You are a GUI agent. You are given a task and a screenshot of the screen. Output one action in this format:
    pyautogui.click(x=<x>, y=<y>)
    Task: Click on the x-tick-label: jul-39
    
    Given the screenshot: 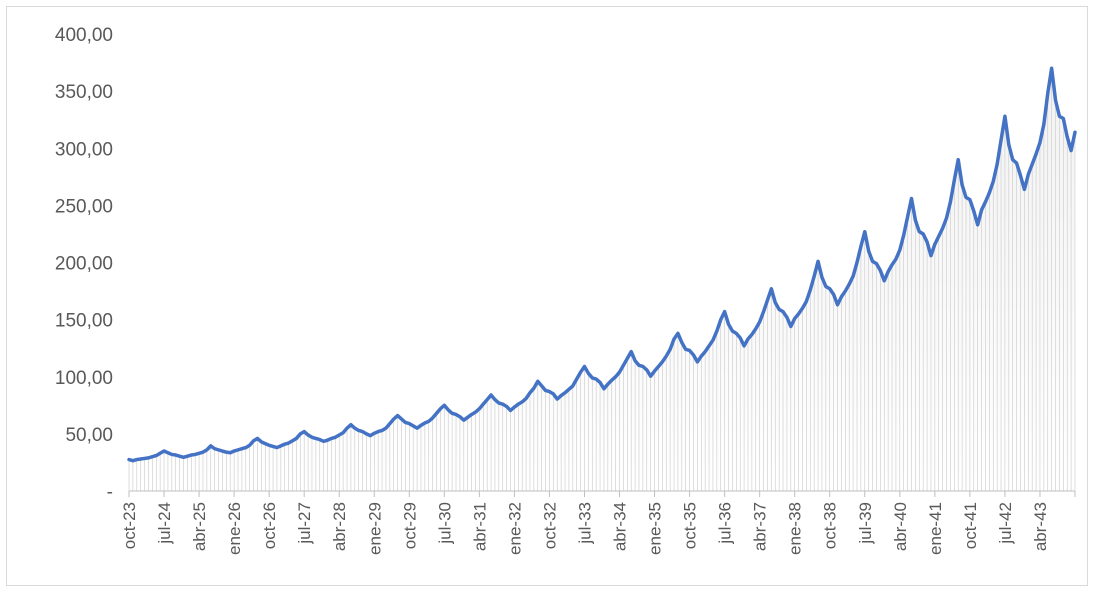 What is the action you would take?
    pyautogui.click(x=865, y=523)
    